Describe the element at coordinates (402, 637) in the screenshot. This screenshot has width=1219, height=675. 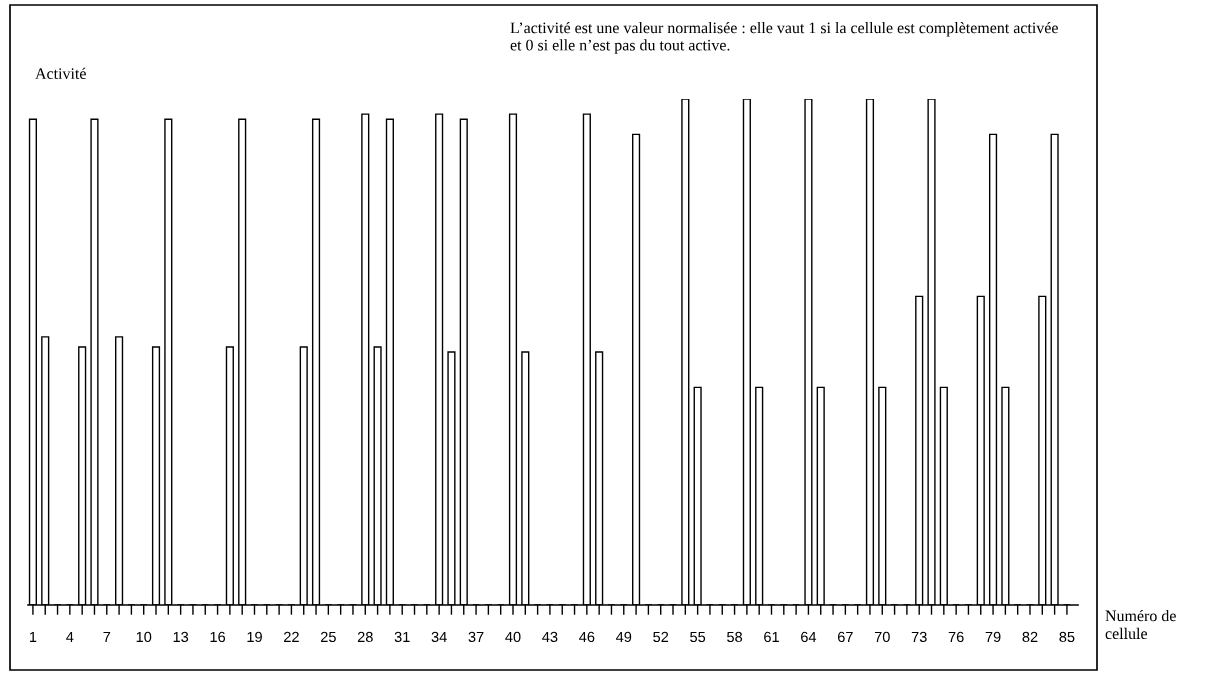
I see `x-tick-label: 31` at that location.